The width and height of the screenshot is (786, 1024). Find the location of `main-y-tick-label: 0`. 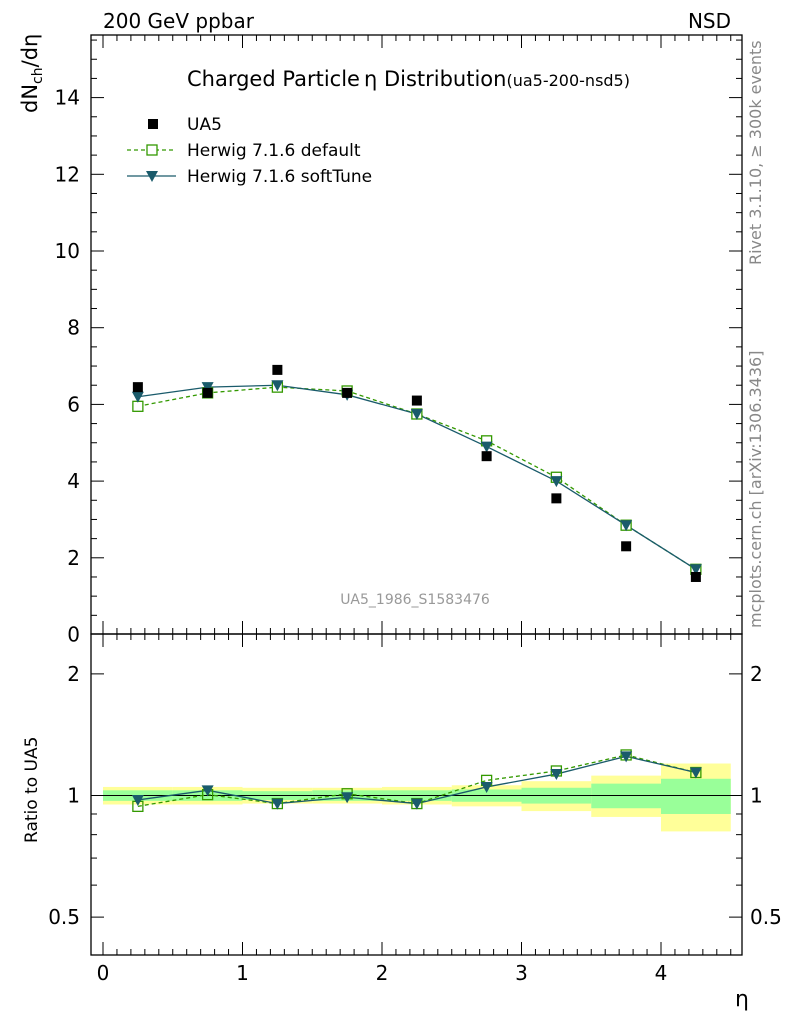

main-y-tick-label: 0 is located at coordinates (73, 635).